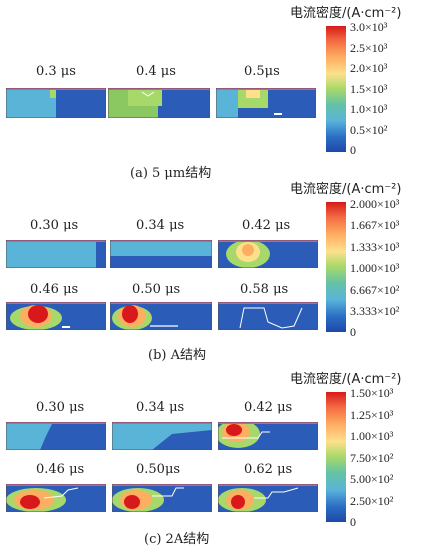  What do you see at coordinates (156, 71) in the screenshot?
I see `time-label: 0.4 μs` at bounding box center [156, 71].